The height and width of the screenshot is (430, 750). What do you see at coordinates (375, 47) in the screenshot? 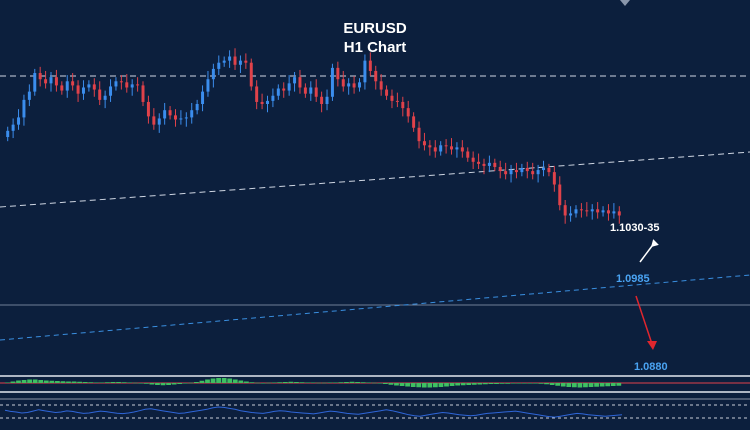
I see `chart-subtitle: H1 Chart` at bounding box center [375, 47].